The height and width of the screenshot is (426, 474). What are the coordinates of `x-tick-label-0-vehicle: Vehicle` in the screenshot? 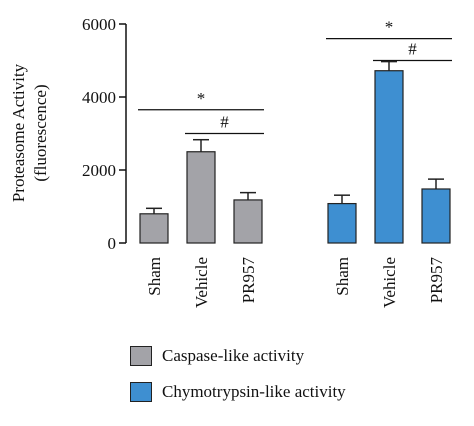 It's located at (201, 282).